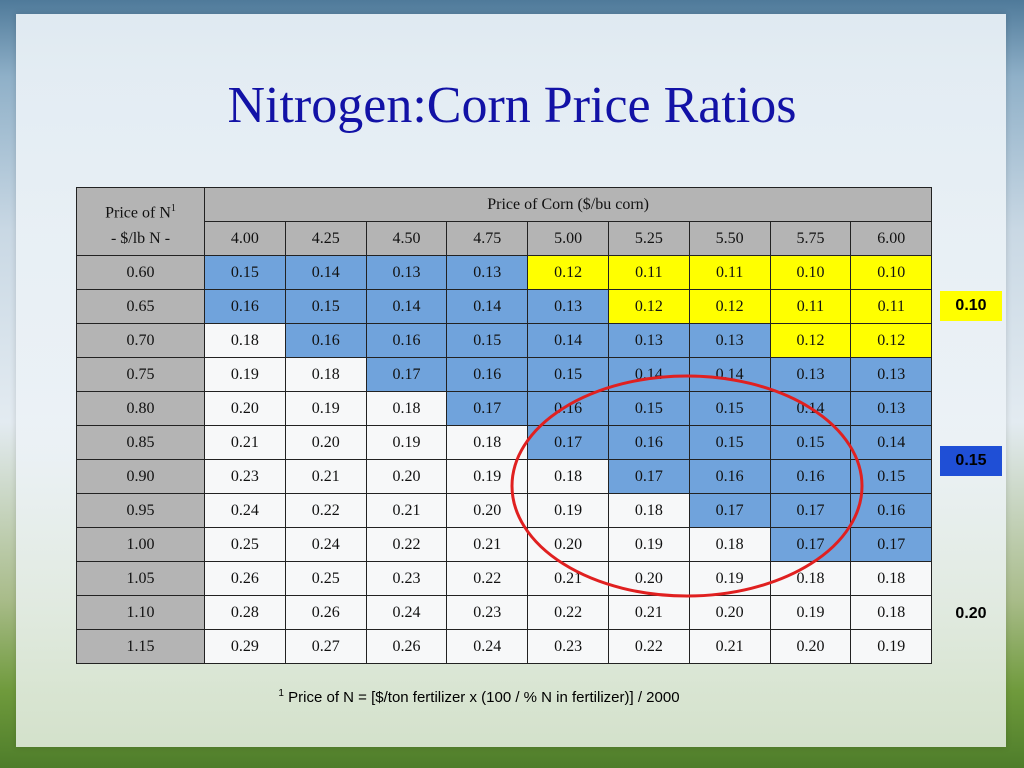 This screenshot has width=1024, height=768. I want to click on table-row: 1.05 0.26 0.25 0.23 0.22 0.21 0.20 0.19 0.18 0.18, so click(504, 578).